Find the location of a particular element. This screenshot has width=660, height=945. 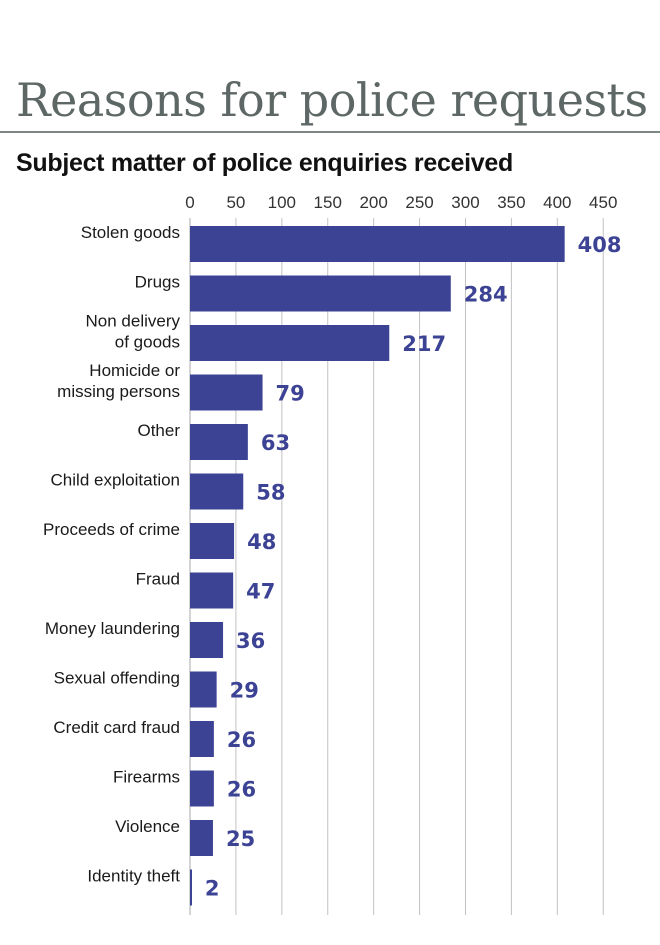

x-tick-label: 450 is located at coordinates (603, 202).